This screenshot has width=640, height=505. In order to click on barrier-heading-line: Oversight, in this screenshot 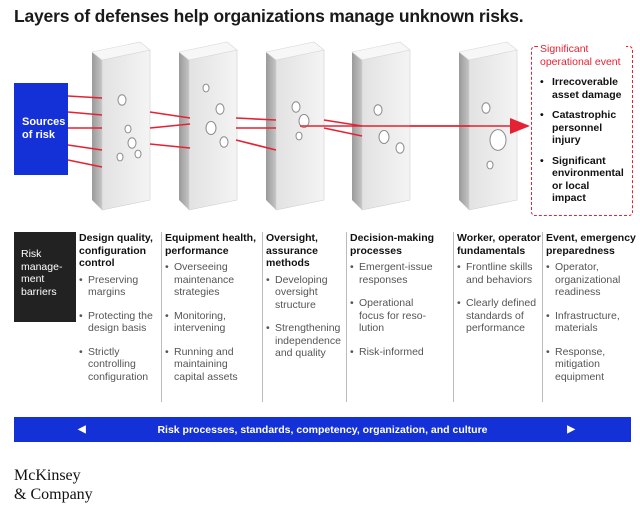, I will do `click(292, 238)`.